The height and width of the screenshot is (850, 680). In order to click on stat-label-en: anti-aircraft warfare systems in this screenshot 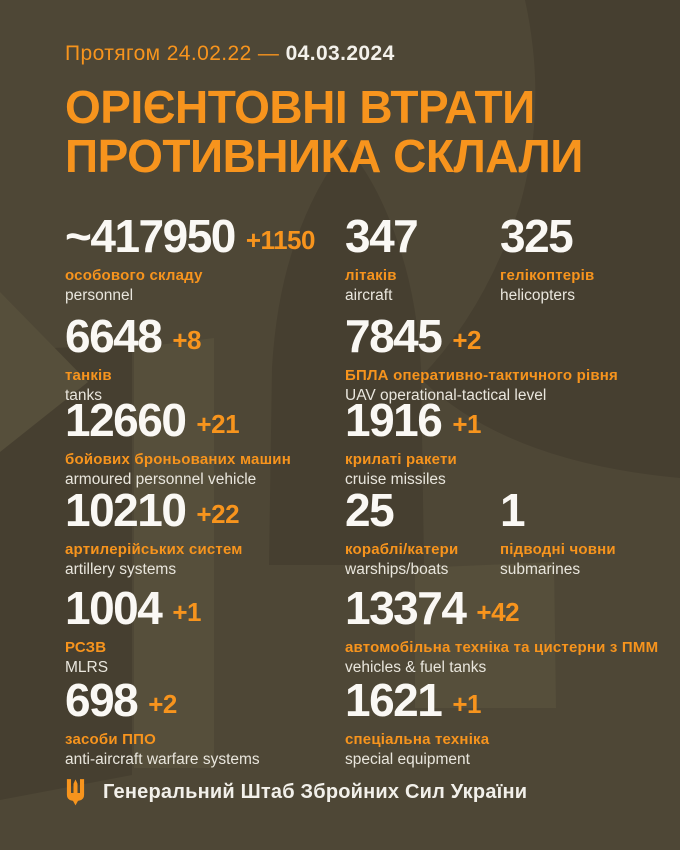, I will do `click(162, 759)`.